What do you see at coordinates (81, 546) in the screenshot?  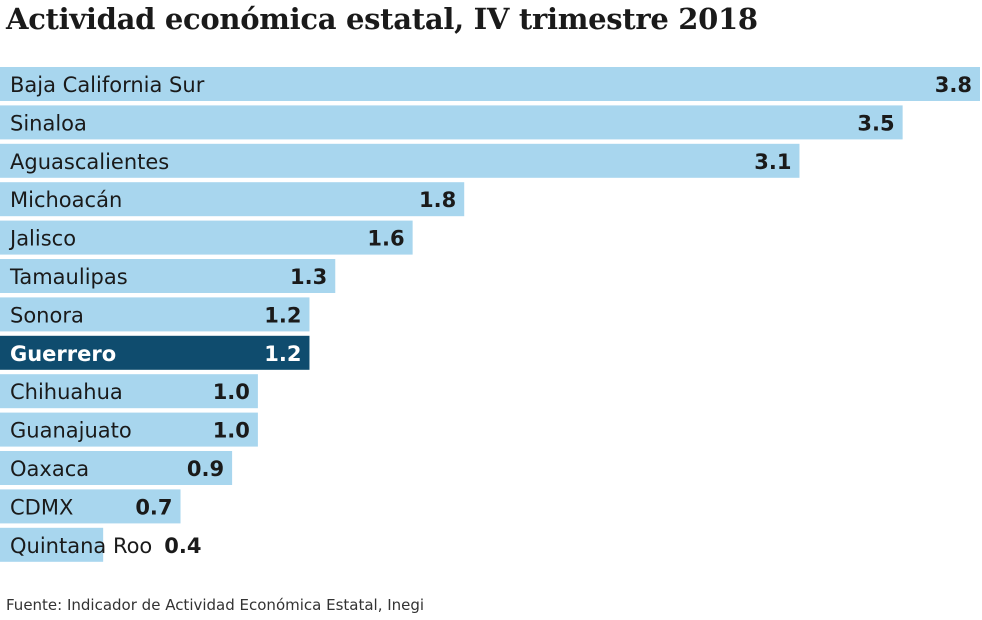 I see `category-label: Quintana Roo` at bounding box center [81, 546].